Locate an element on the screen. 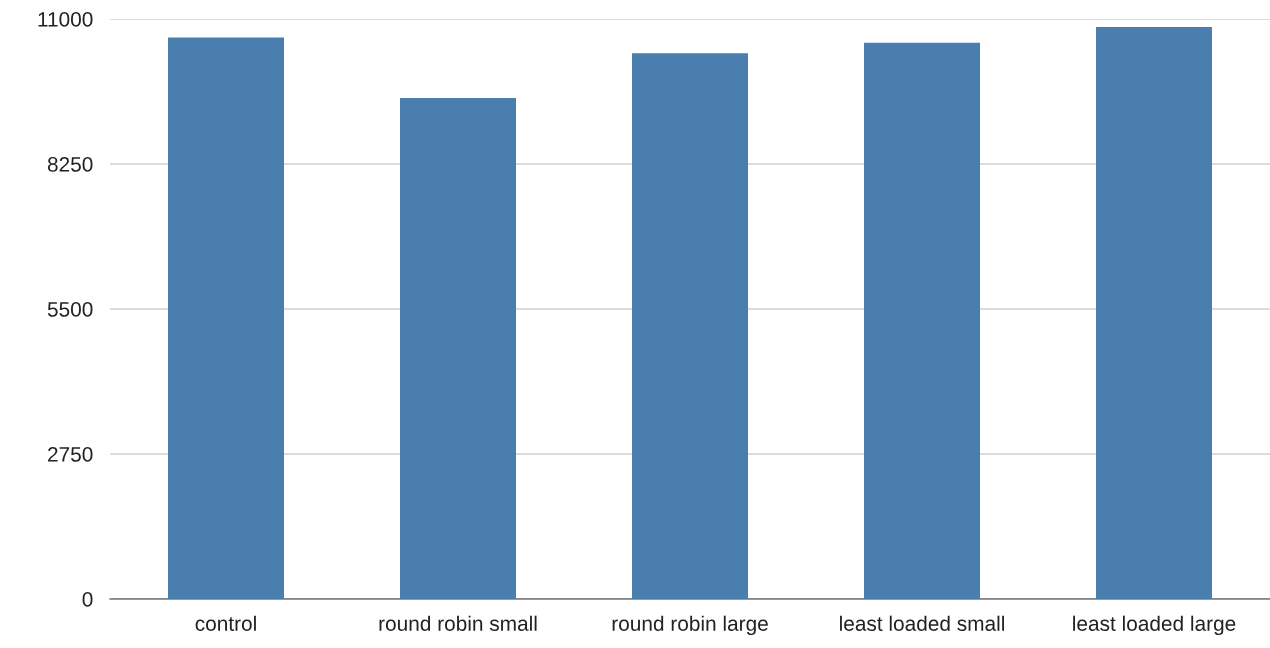  y-tick-label: 11000 is located at coordinates (65, 19).